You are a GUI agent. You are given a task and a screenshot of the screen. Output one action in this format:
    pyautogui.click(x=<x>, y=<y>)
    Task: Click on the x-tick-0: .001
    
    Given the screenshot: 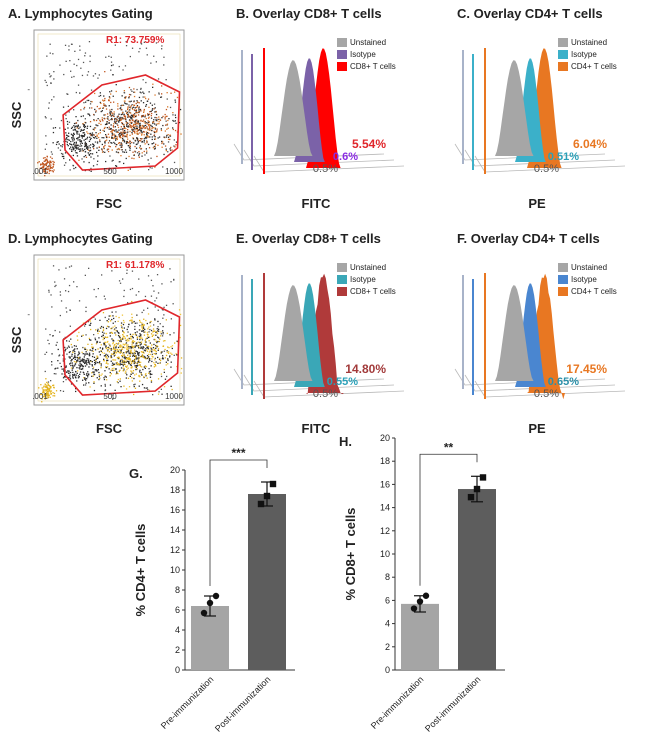 What is the action you would take?
    pyautogui.click(x=40, y=171)
    